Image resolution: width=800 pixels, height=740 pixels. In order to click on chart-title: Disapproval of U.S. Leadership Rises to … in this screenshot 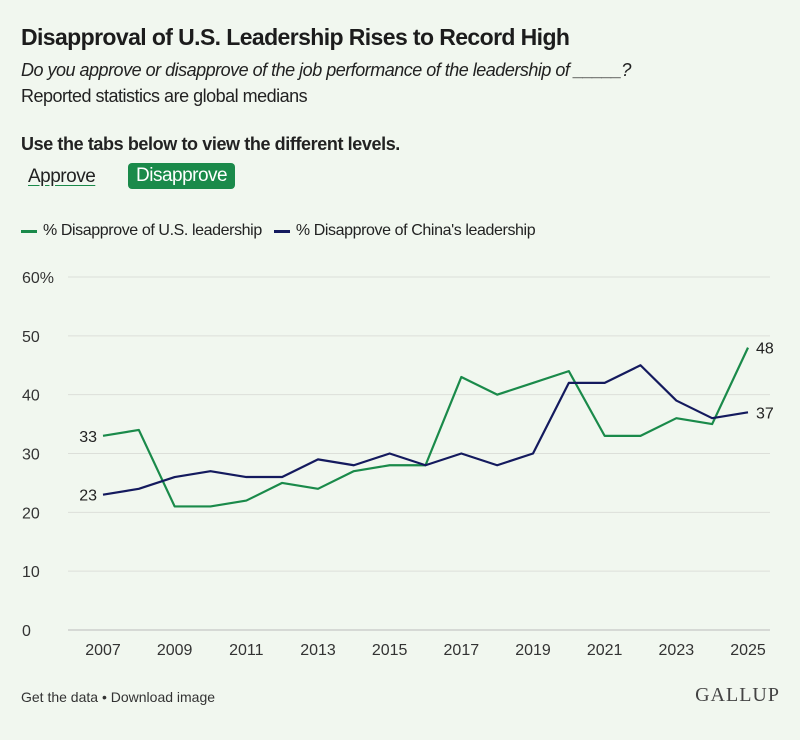, I will do `click(295, 37)`.